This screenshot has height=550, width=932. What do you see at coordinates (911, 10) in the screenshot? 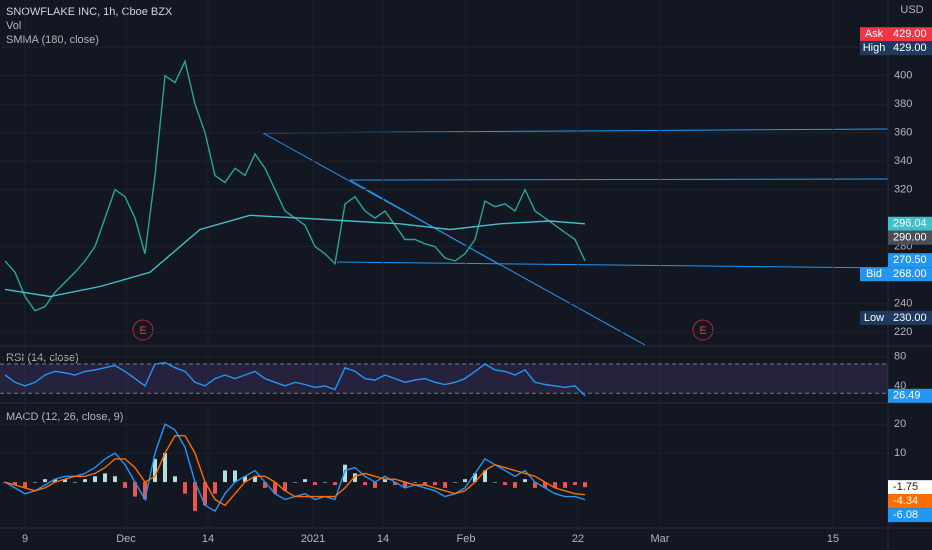
I see `currency: USD` at bounding box center [911, 10].